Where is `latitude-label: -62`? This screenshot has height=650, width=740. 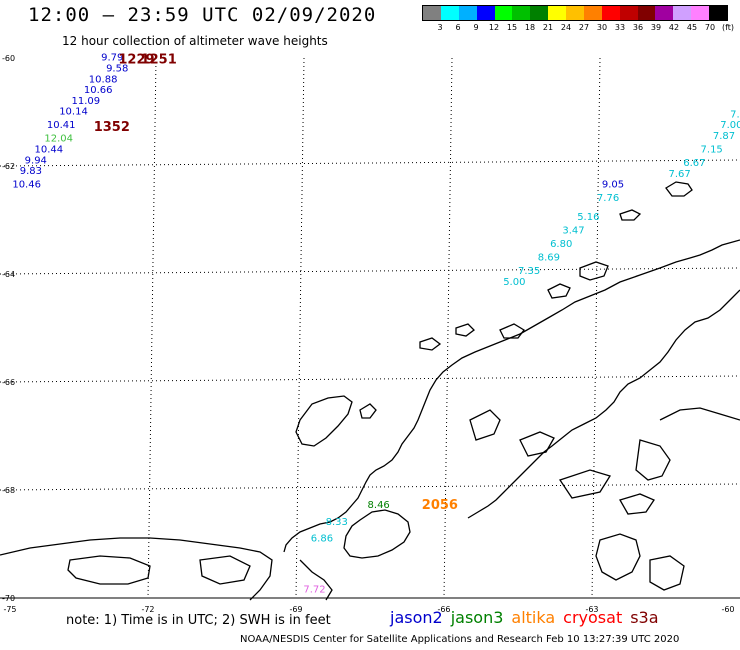
latitude-label: -62 is located at coordinates (8, 166).